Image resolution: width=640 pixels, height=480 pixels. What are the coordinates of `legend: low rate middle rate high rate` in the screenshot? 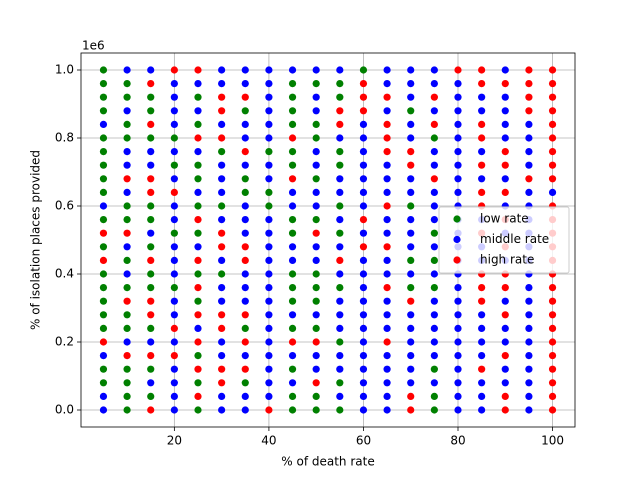 It's located at (504, 240).